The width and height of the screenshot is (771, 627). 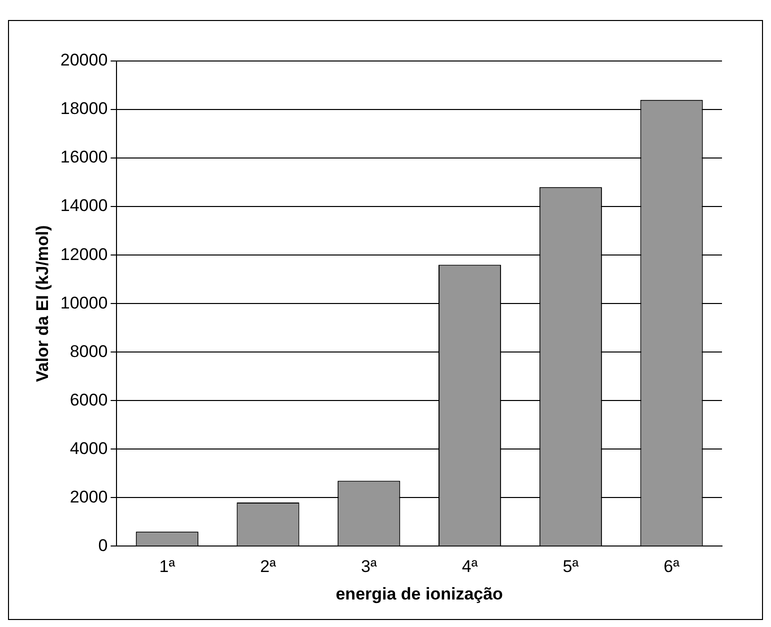 I want to click on y-tick-label: 2000, so click(x=89, y=496).